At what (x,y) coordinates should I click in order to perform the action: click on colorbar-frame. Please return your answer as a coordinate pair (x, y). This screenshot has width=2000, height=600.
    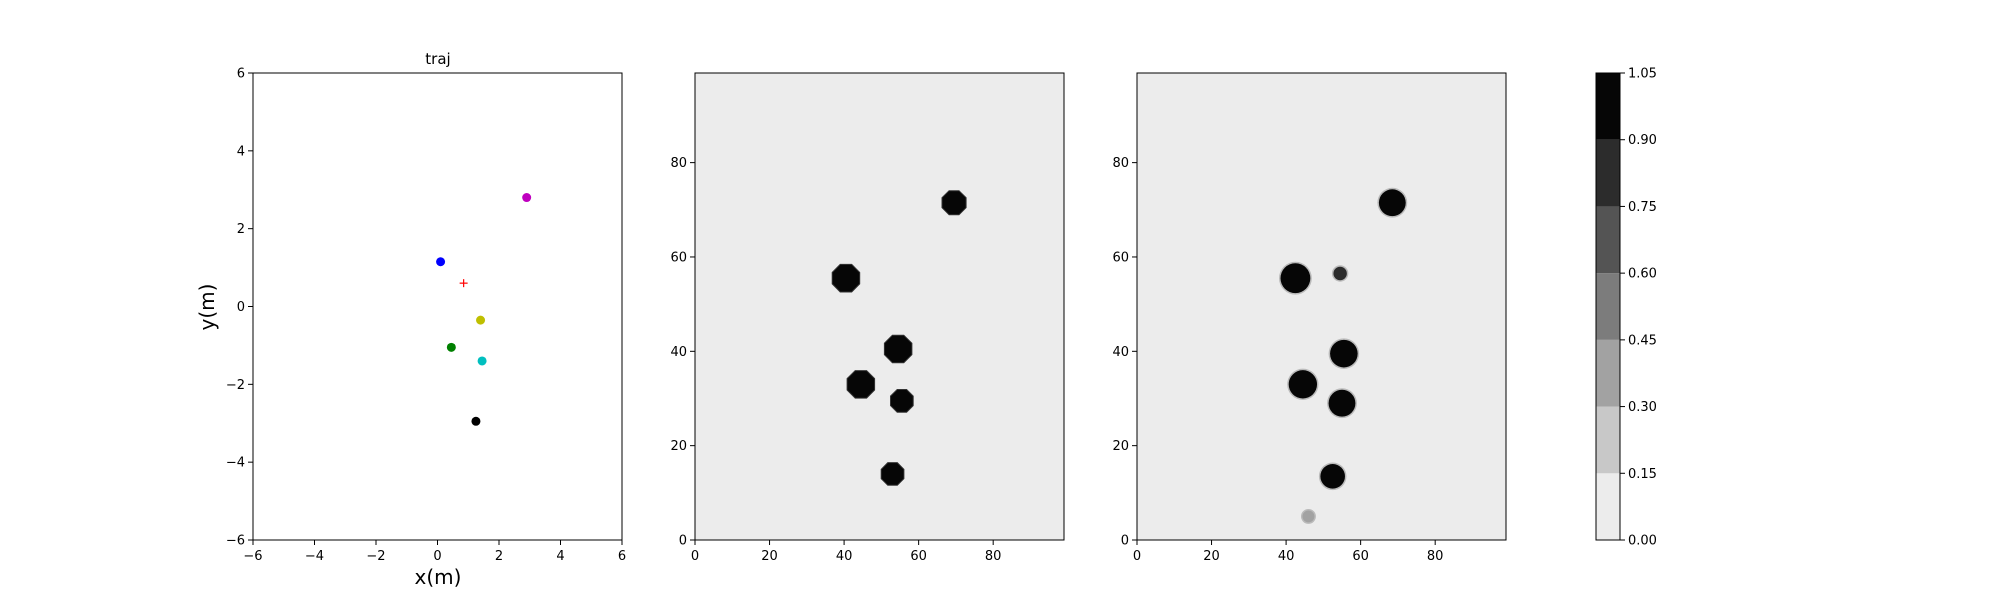
    Looking at the image, I should click on (1608, 306).